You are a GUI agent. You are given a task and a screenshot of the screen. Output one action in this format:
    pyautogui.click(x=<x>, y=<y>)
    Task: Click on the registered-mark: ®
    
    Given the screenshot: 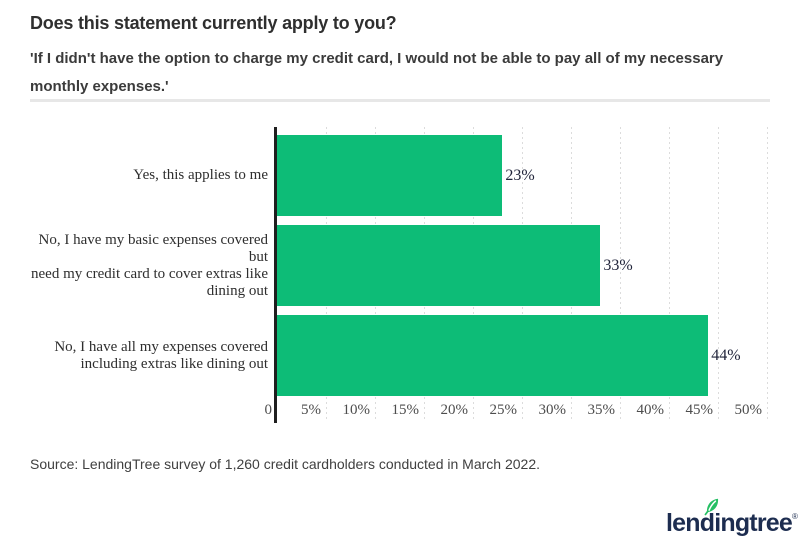 What is the action you would take?
    pyautogui.click(x=794, y=516)
    